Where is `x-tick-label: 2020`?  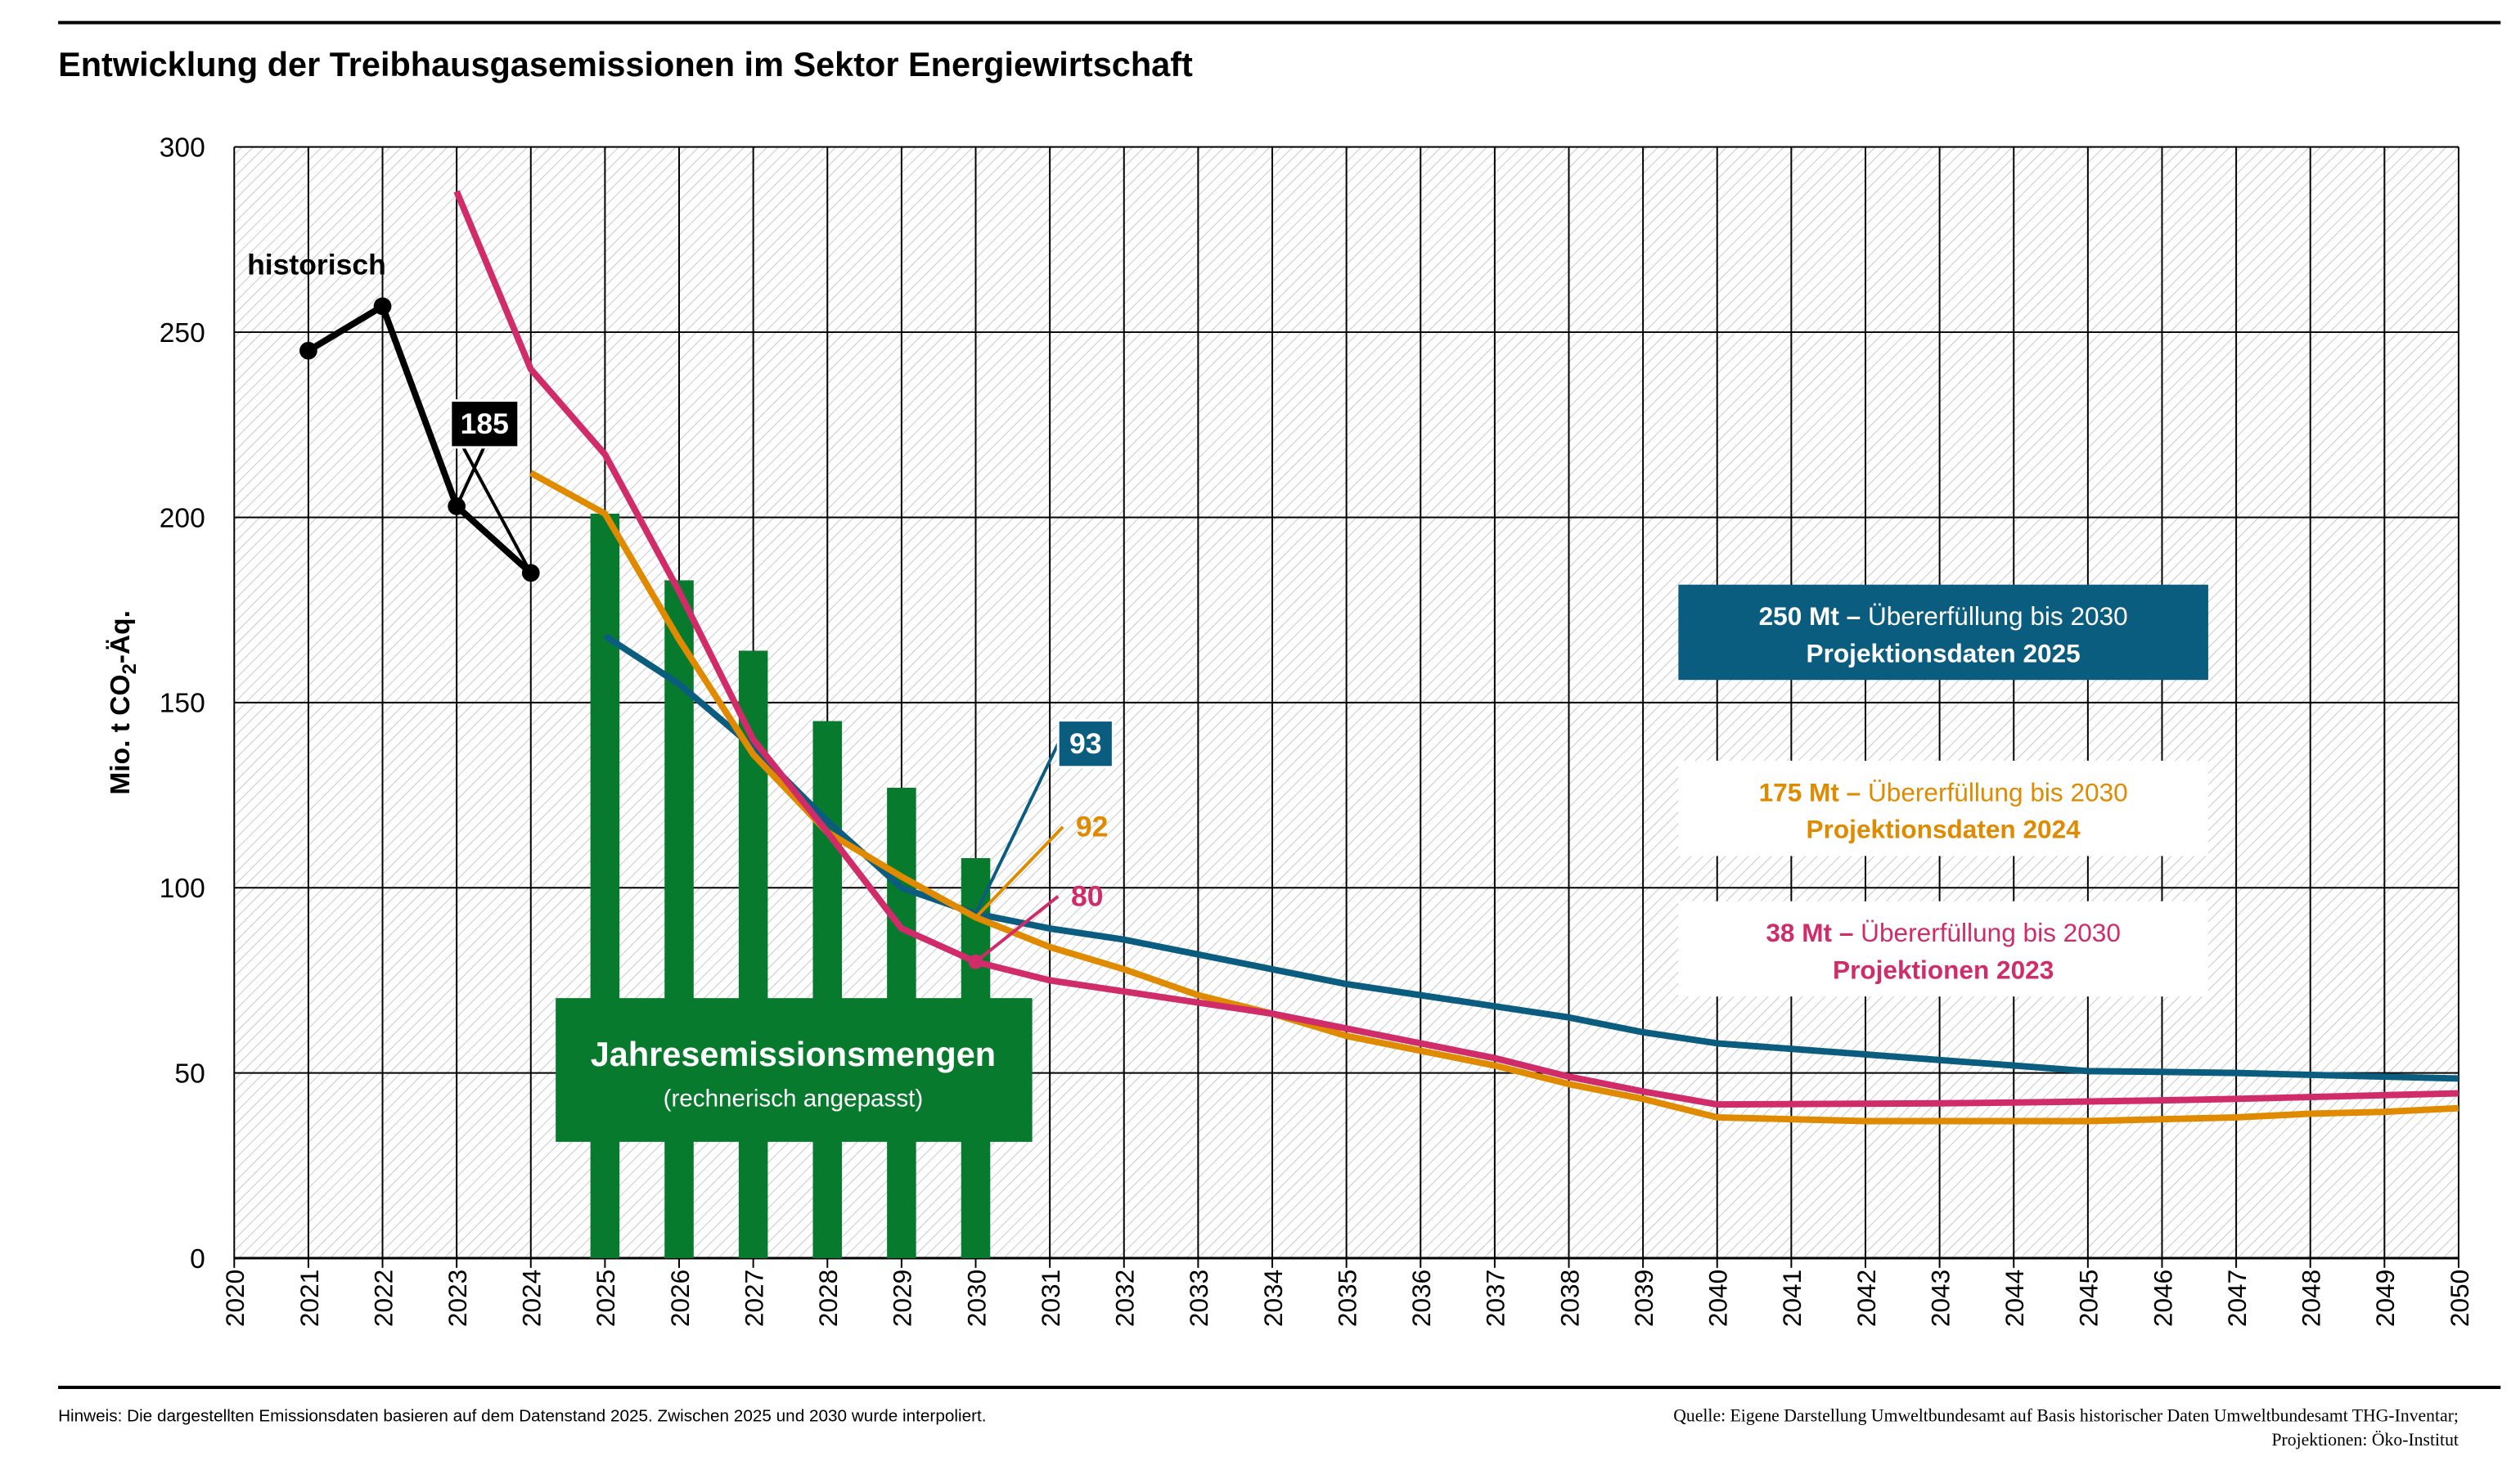
x-tick-label: 2020 is located at coordinates (235, 1298).